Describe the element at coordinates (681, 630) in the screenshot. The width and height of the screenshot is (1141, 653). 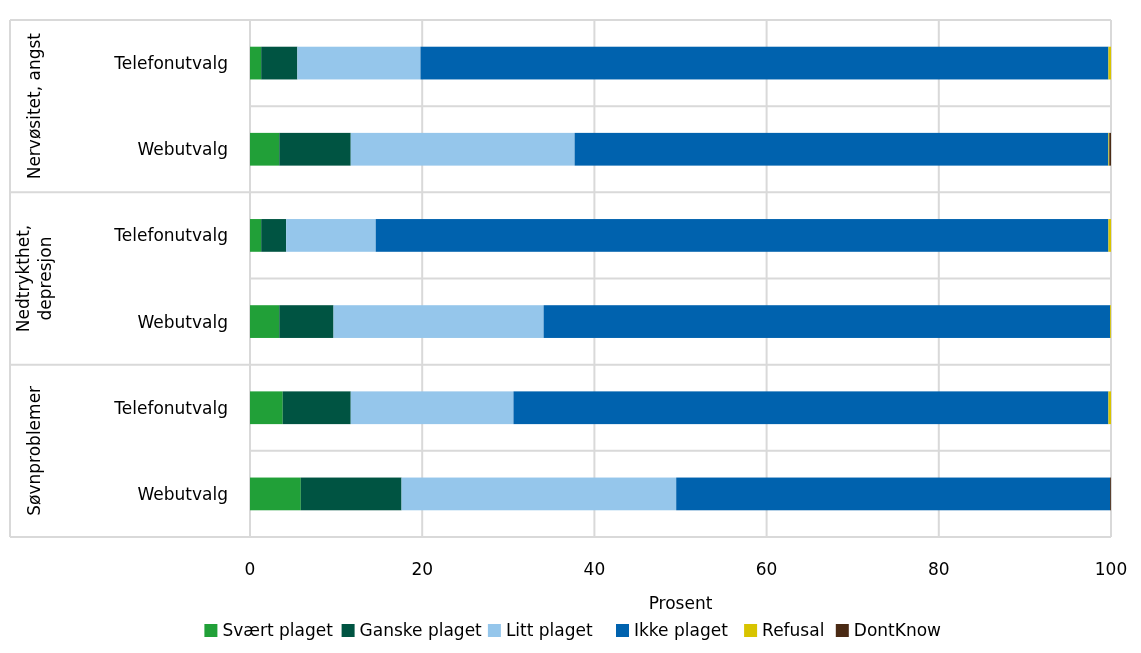
I see `legend-label: Ikke plaget` at that location.